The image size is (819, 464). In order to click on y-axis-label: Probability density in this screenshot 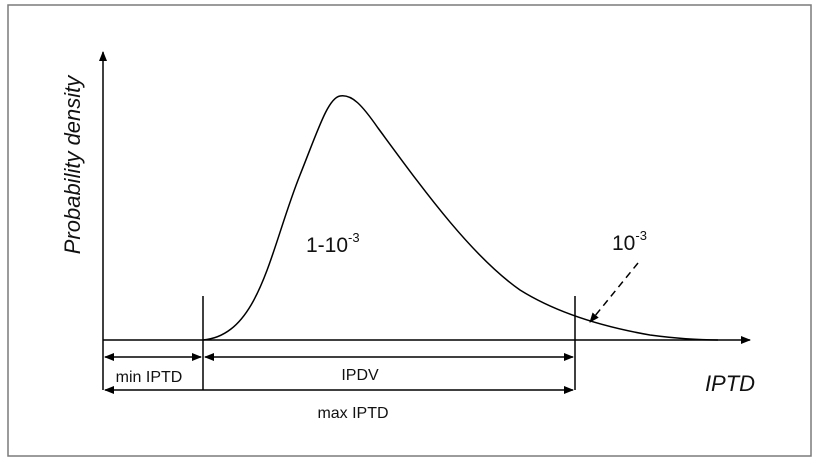, I will do `click(72, 164)`.